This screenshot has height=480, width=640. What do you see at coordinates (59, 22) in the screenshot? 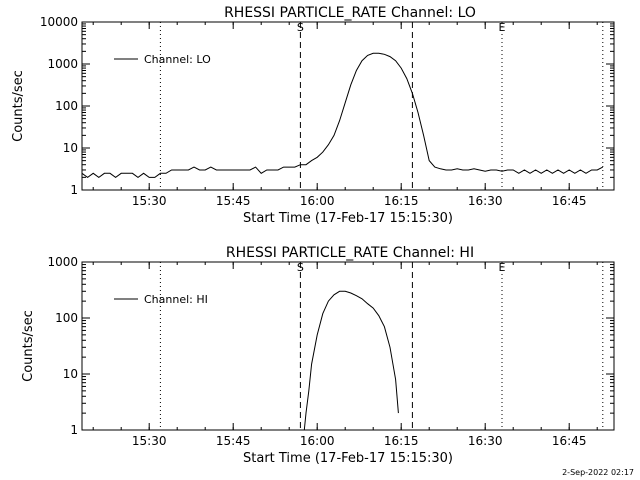
I see `y-tick-label: 10000` at bounding box center [59, 22].